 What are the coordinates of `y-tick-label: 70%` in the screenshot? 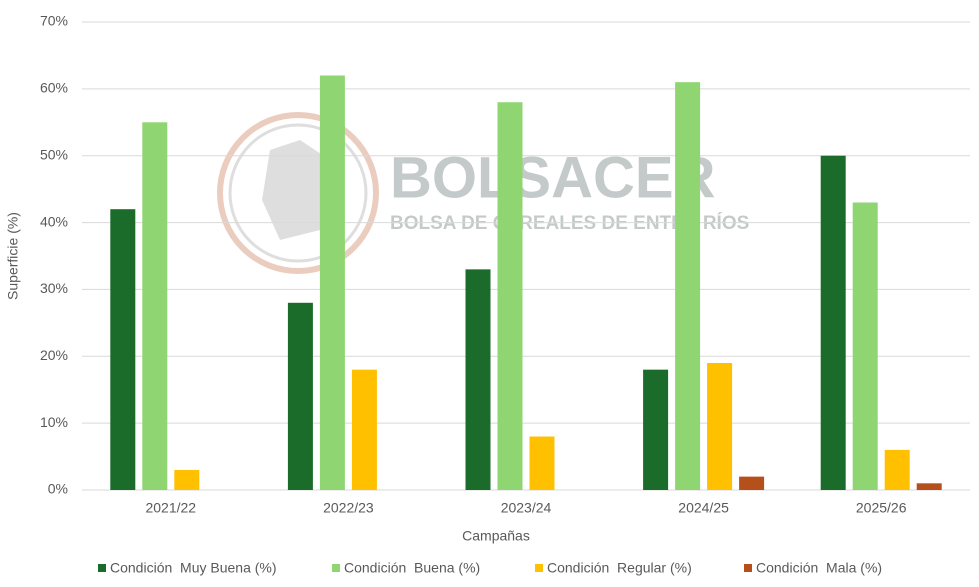 It's located at (54, 21).